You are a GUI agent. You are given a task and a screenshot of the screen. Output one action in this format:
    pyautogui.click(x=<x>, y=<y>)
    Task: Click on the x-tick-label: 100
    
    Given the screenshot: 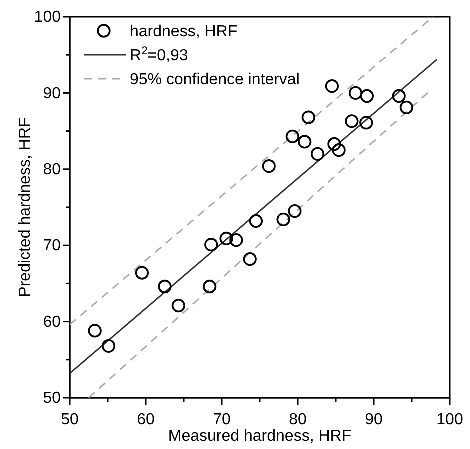 What is the action you would take?
    pyautogui.click(x=450, y=420)
    